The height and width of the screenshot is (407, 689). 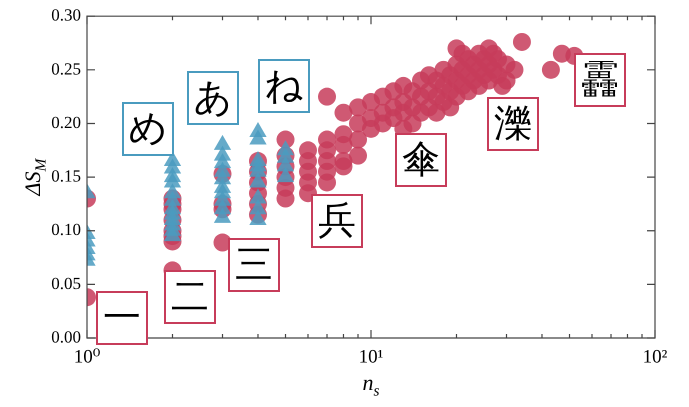 I want to click on annotation: 一, so click(x=122, y=316).